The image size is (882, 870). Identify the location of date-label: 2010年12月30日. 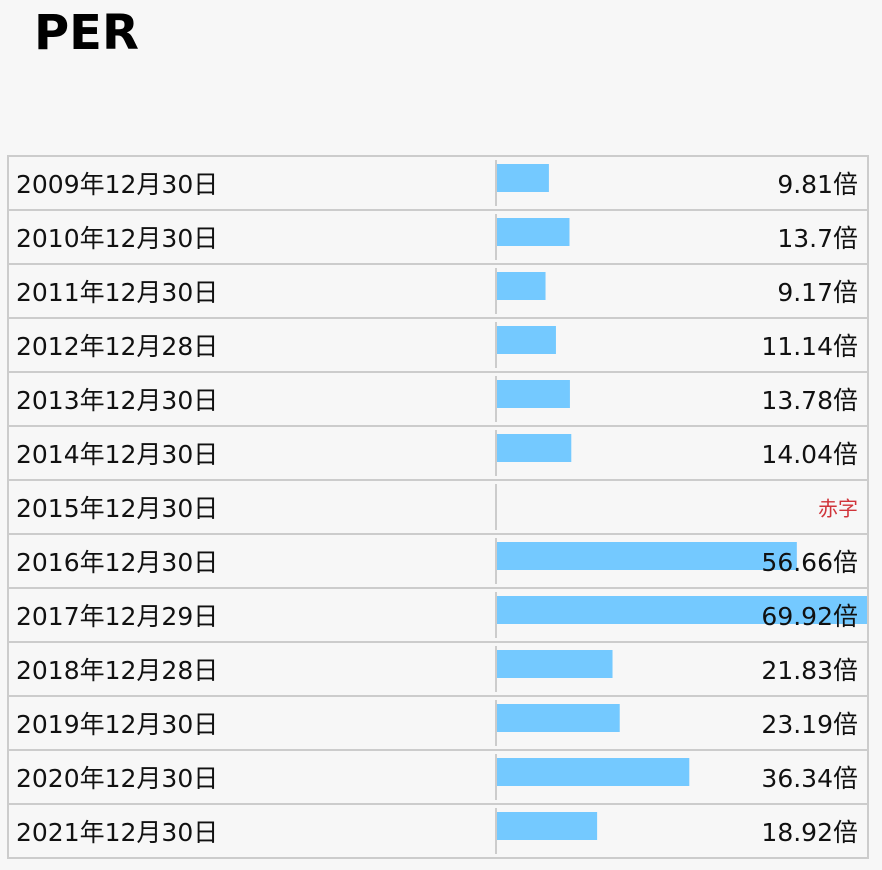
(117, 238).